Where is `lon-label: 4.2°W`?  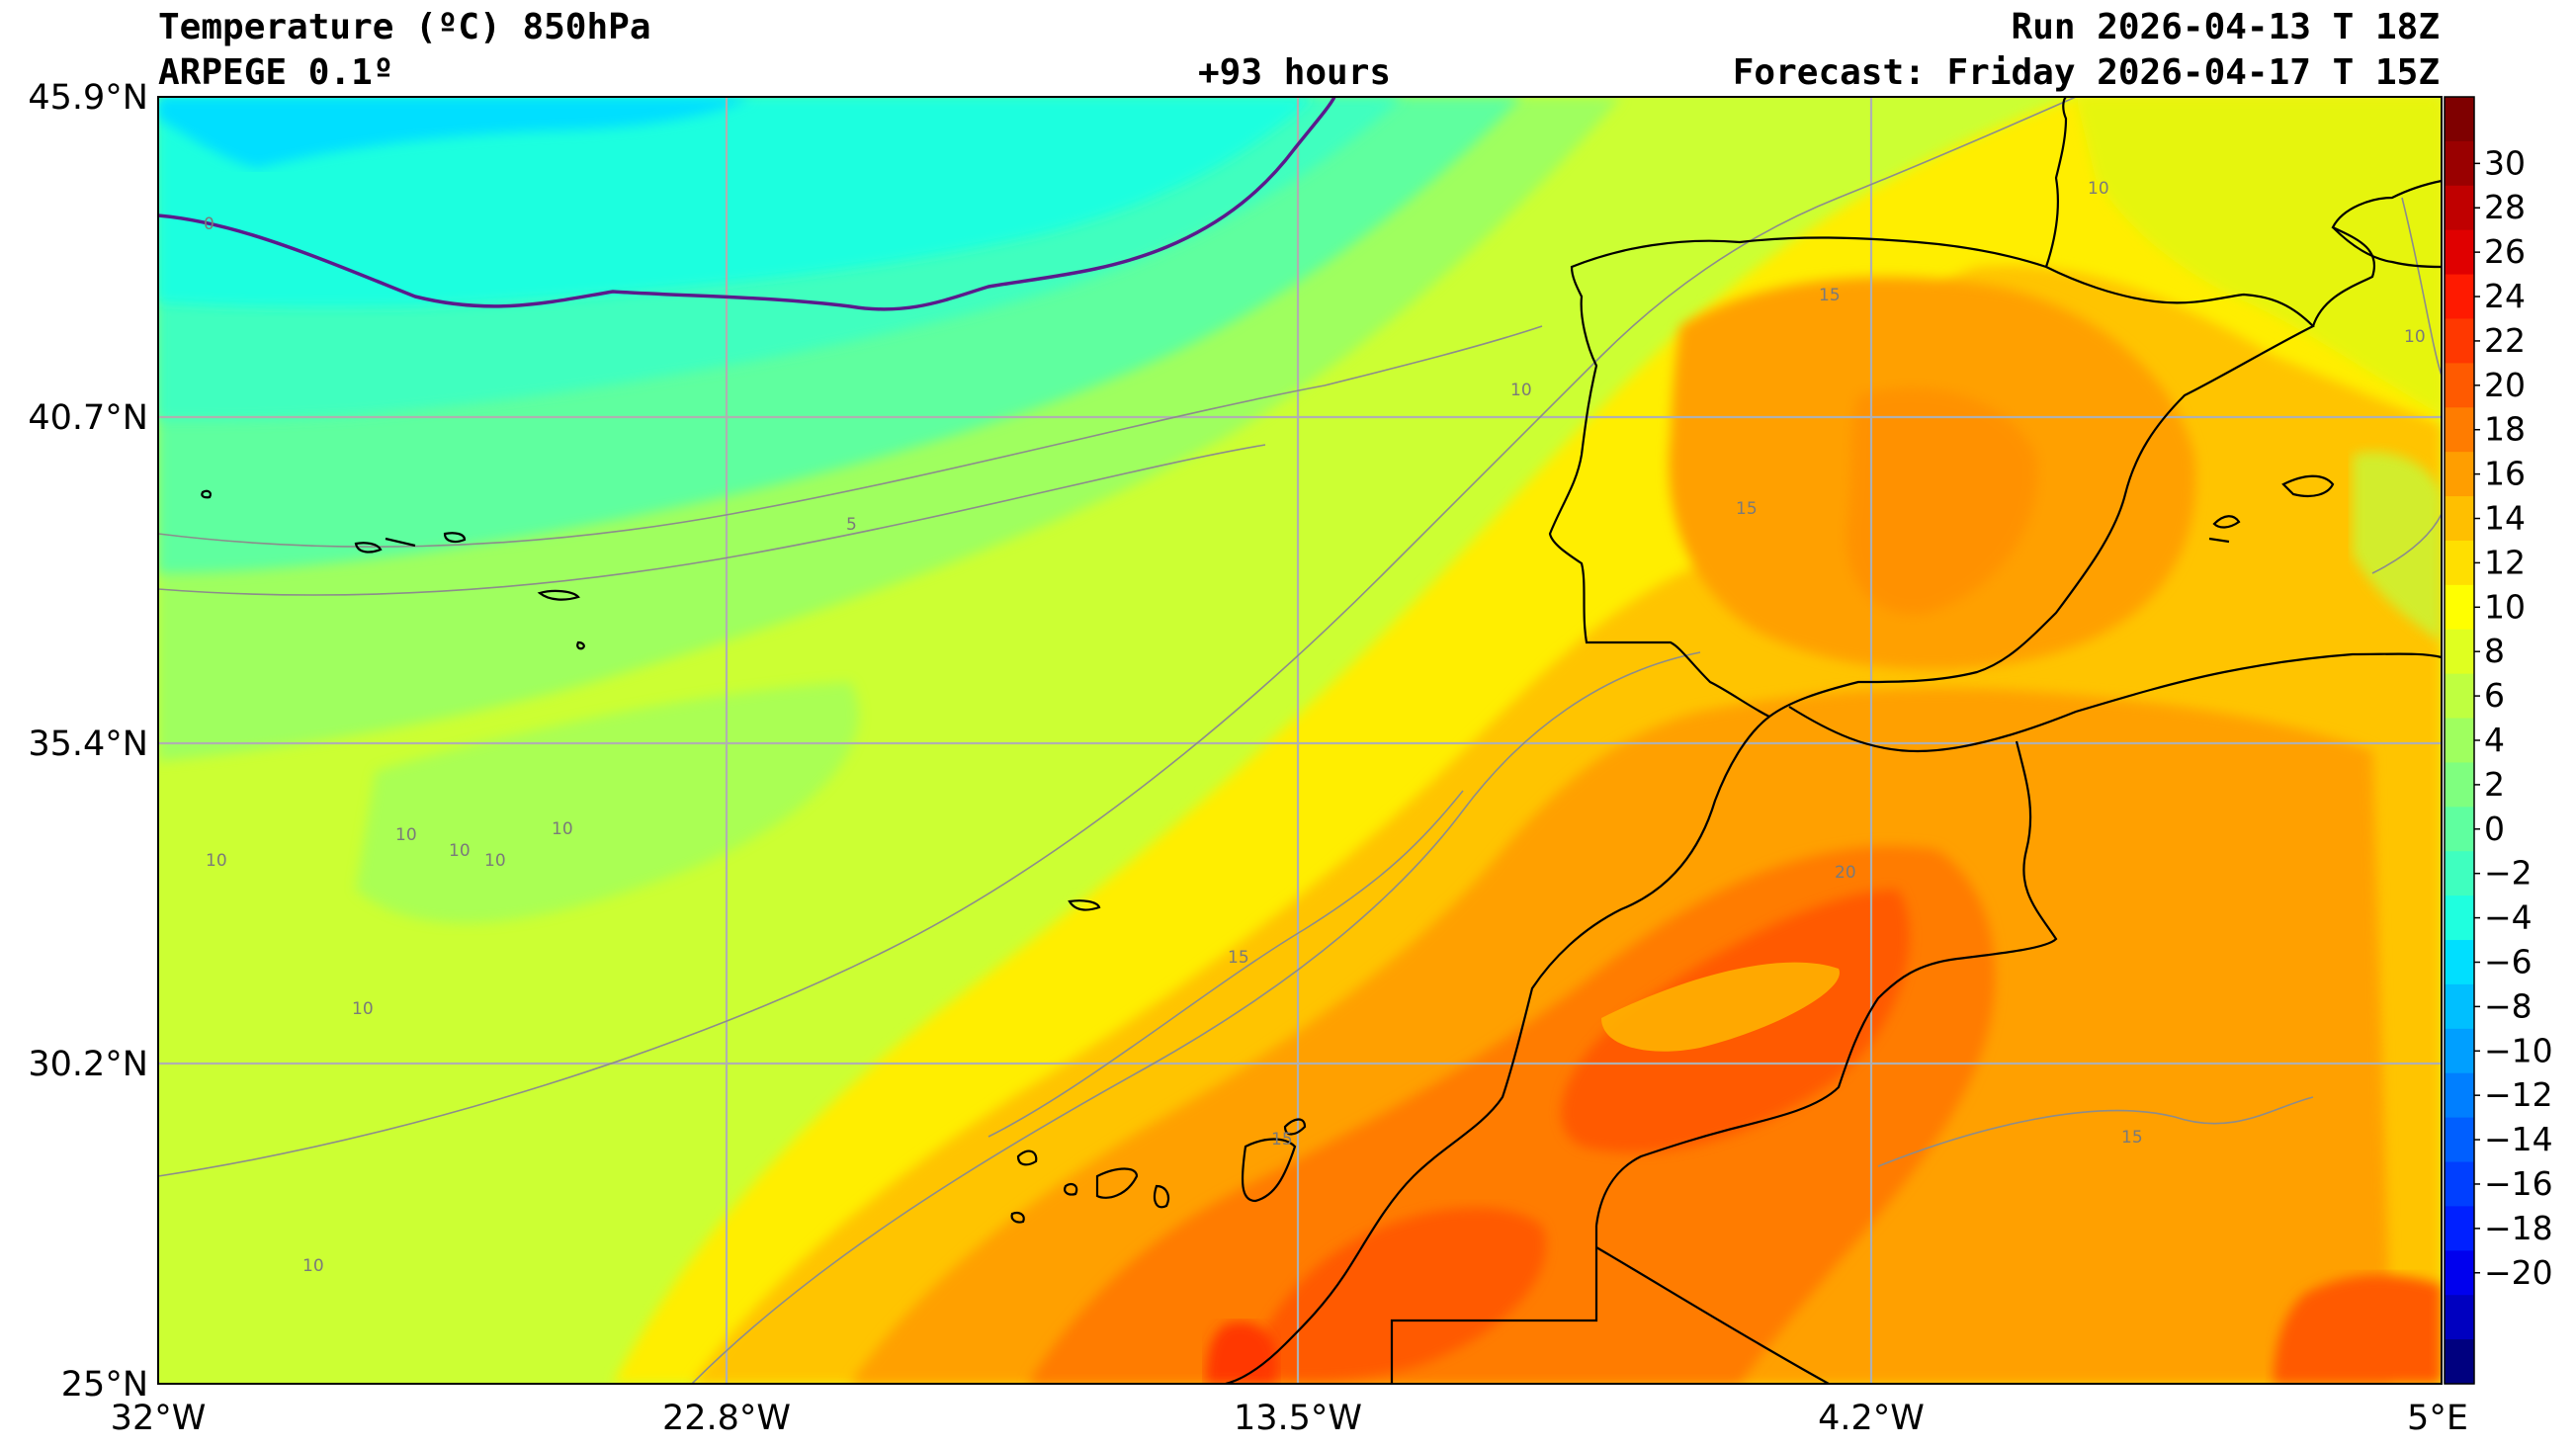 lon-label: 4.2°W is located at coordinates (1871, 1418).